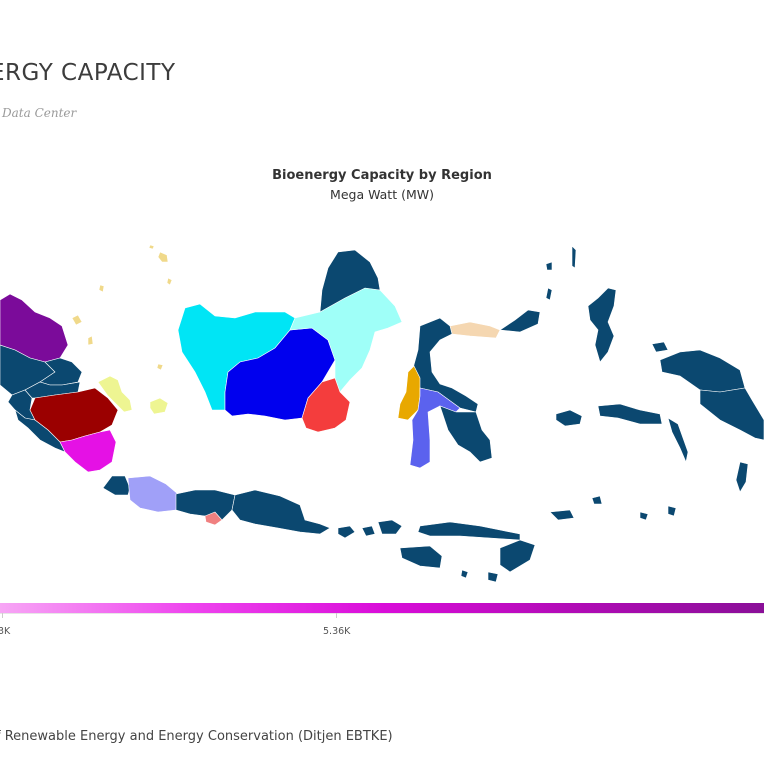  What do you see at coordinates (382, 194) in the screenshot?
I see `map-subtitle: Mega Watt (MW)` at bounding box center [382, 194].